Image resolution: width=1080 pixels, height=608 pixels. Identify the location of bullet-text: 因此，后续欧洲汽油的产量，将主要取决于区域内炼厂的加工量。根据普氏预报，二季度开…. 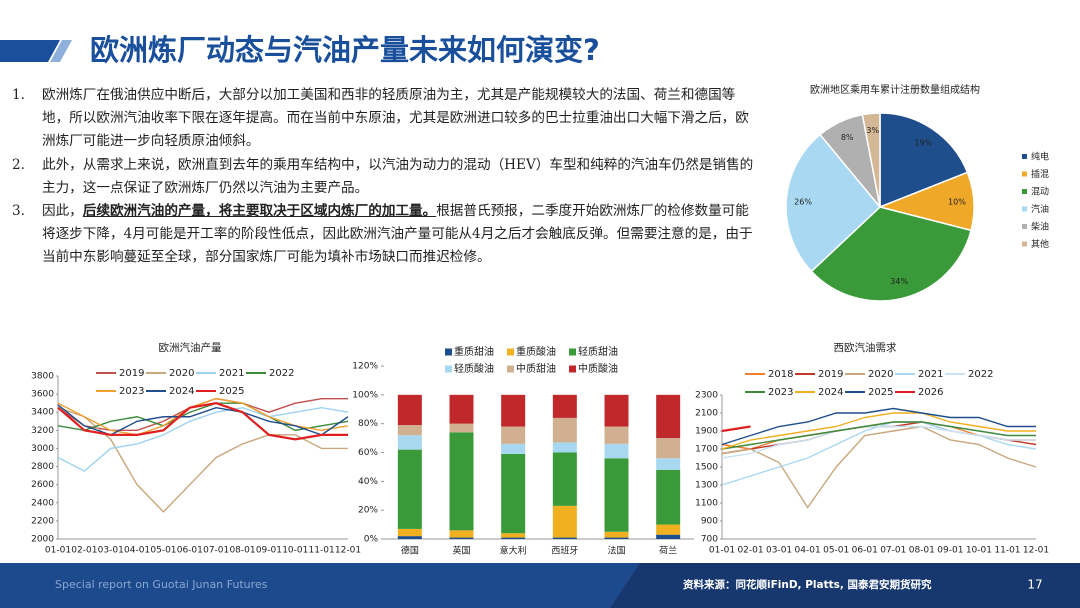
(401, 235).